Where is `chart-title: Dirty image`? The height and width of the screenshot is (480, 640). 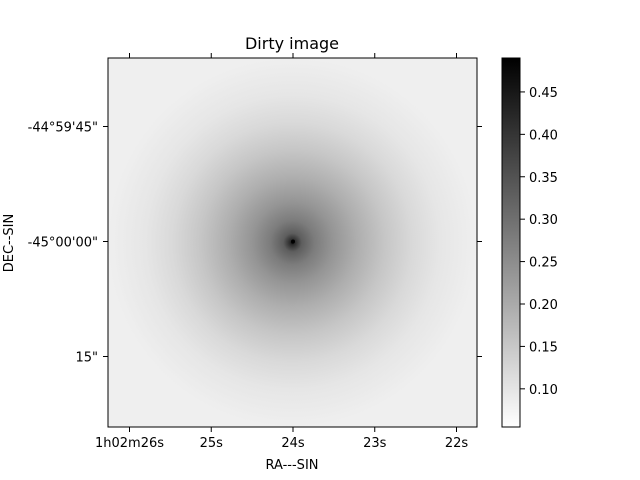 chart-title: Dirty image is located at coordinates (292, 43).